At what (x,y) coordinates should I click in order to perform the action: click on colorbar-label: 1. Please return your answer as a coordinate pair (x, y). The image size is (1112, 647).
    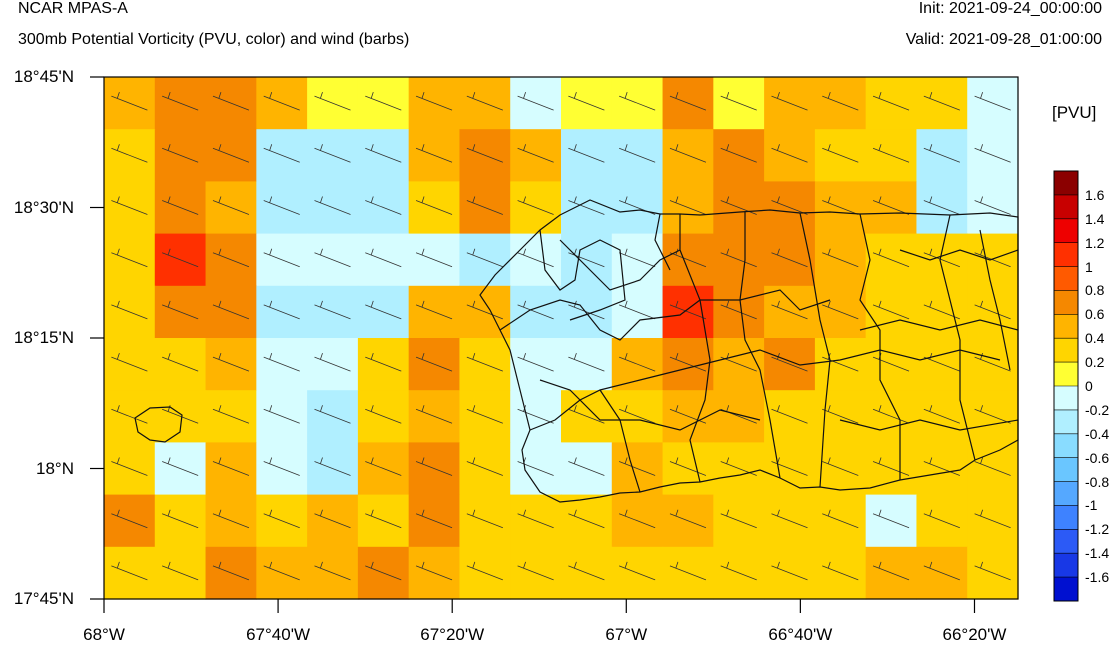
    Looking at the image, I should click on (1089, 266).